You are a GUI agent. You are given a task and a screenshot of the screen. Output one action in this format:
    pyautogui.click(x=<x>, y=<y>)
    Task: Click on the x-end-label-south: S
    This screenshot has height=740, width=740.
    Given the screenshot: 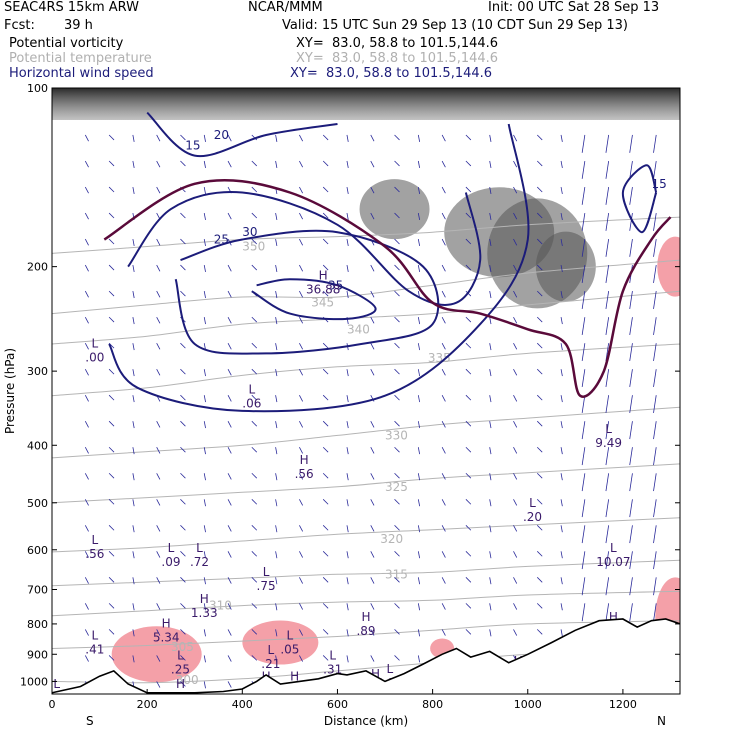 What is the action you would take?
    pyautogui.click(x=90, y=721)
    